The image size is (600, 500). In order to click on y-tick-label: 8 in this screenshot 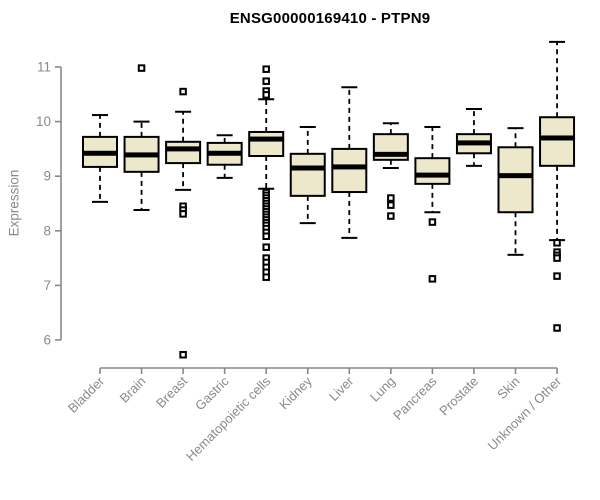, I will do `click(47, 230)`.